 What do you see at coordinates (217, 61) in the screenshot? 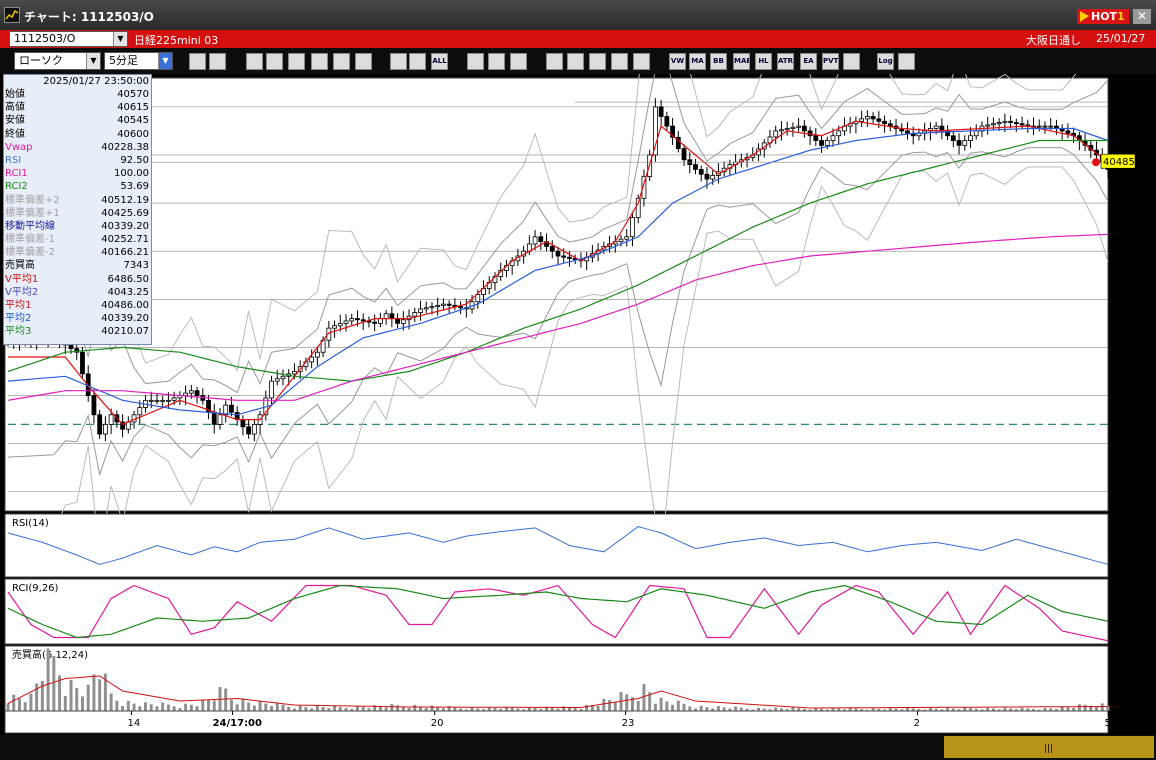
I see `crosshair-icon` at bounding box center [217, 61].